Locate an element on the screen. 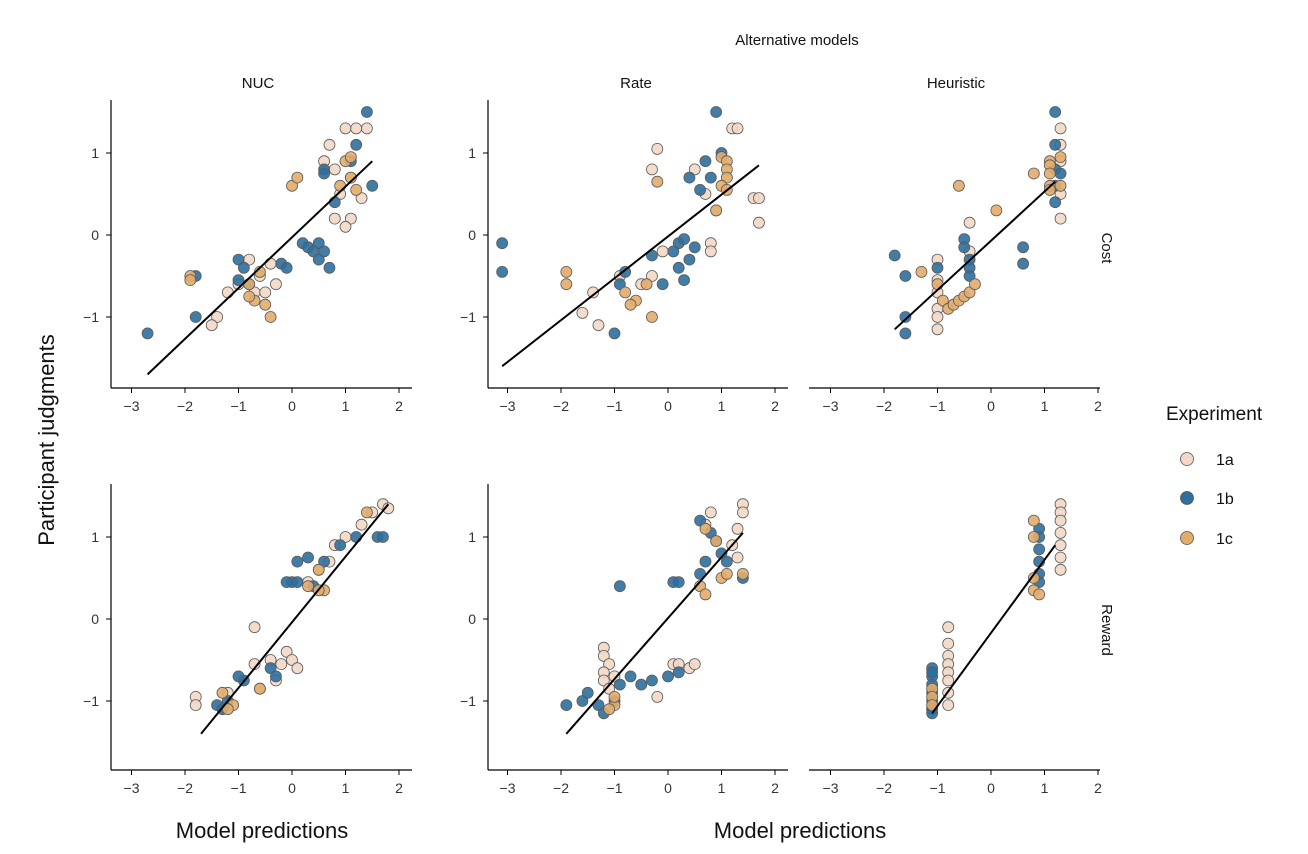 Image resolution: width=1308 pixels, height=854 pixels. col-title-nuc: NUC is located at coordinates (258, 83).